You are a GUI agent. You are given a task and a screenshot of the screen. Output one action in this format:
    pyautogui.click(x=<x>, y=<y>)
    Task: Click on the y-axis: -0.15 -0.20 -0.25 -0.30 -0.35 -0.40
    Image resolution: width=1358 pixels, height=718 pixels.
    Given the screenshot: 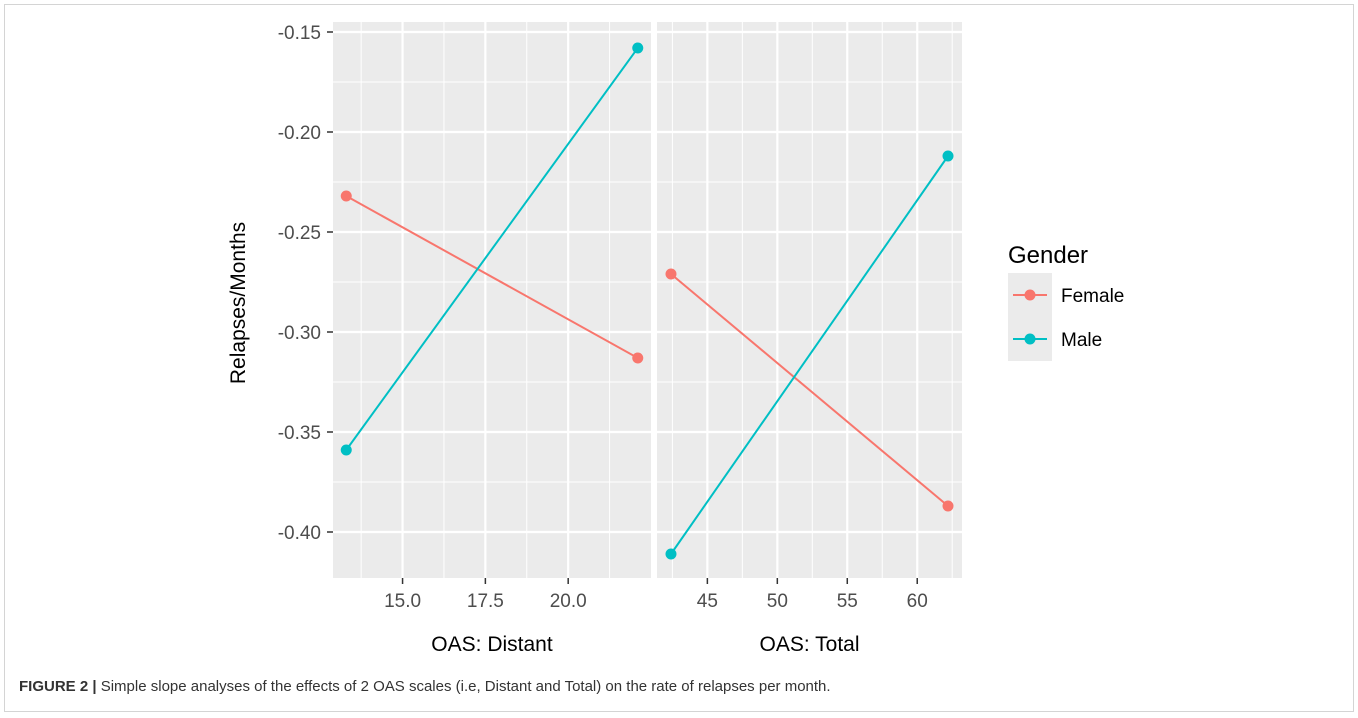 What is the action you would take?
    pyautogui.click(x=305, y=283)
    